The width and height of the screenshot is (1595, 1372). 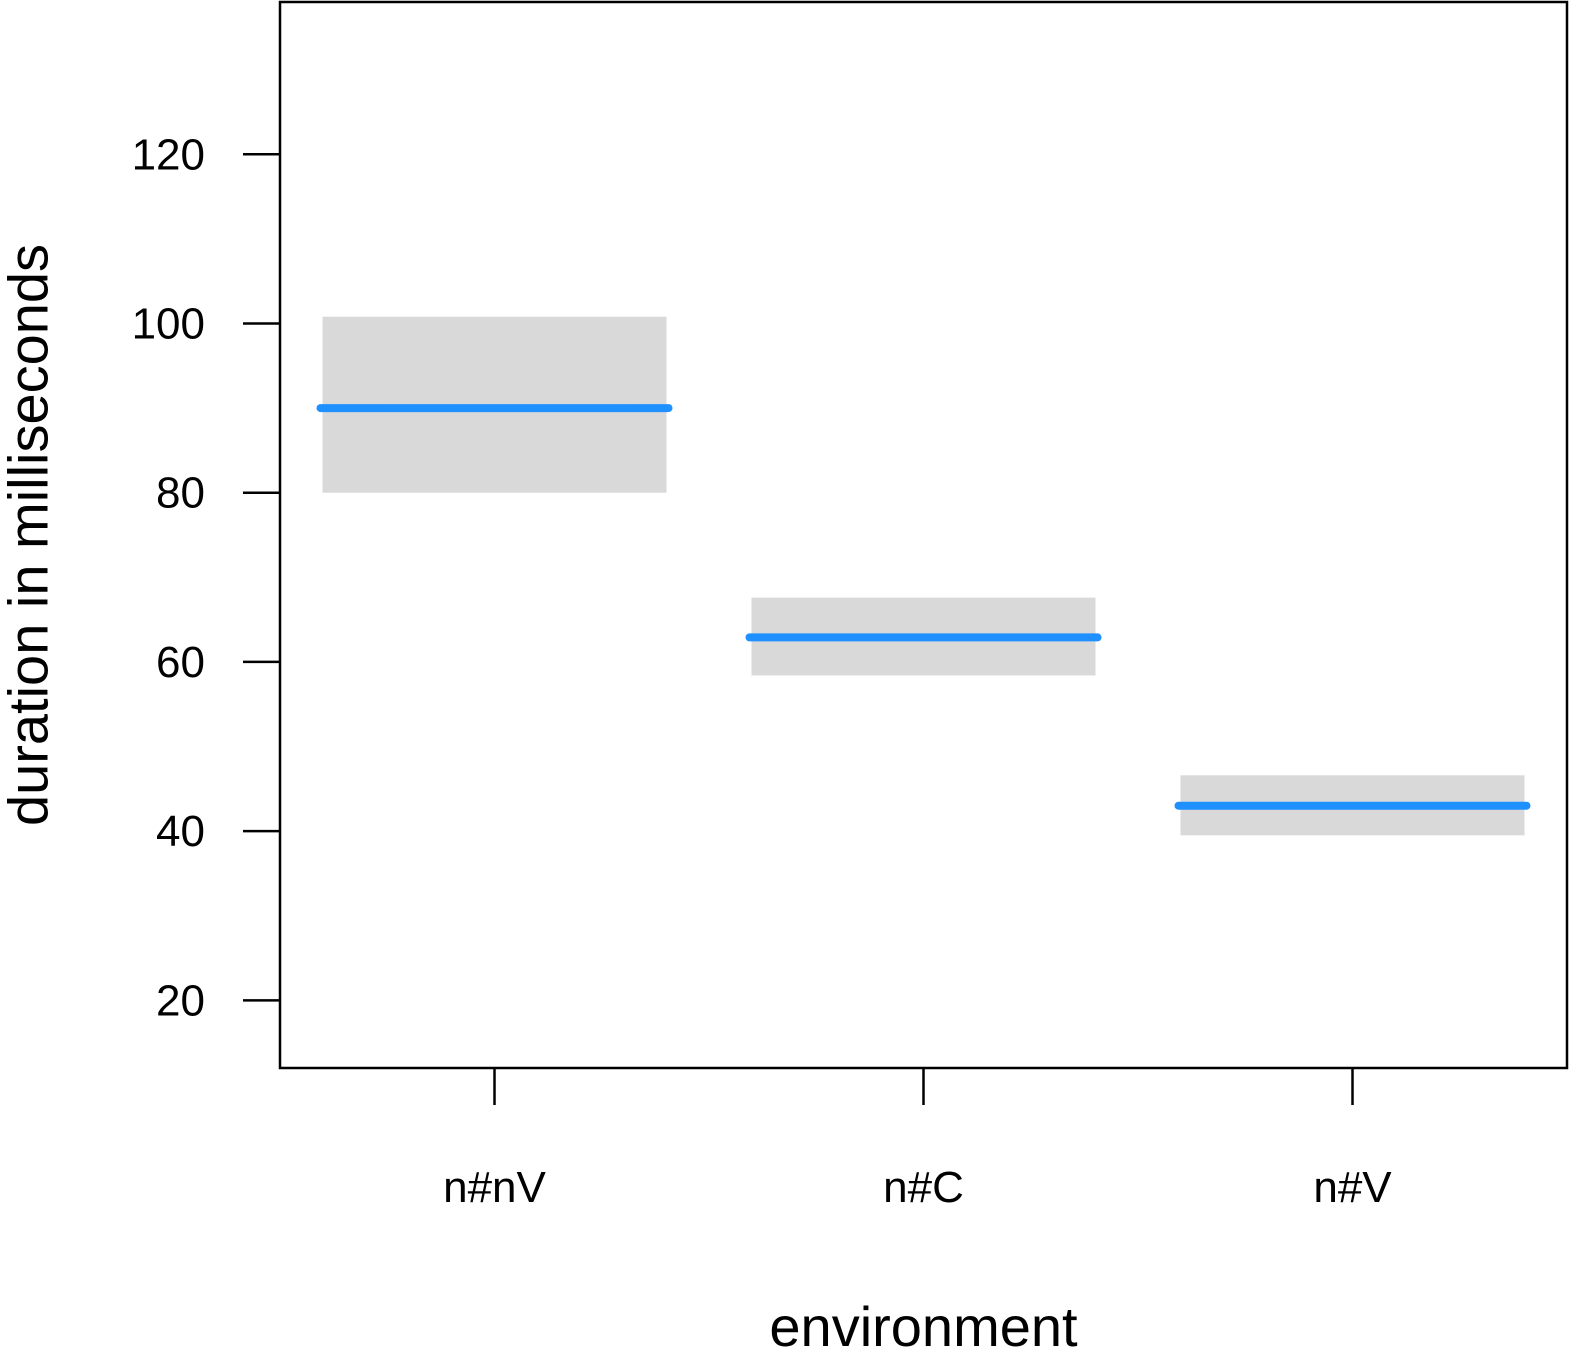 What do you see at coordinates (180, 493) in the screenshot?
I see `y-tick-label: 80` at bounding box center [180, 493].